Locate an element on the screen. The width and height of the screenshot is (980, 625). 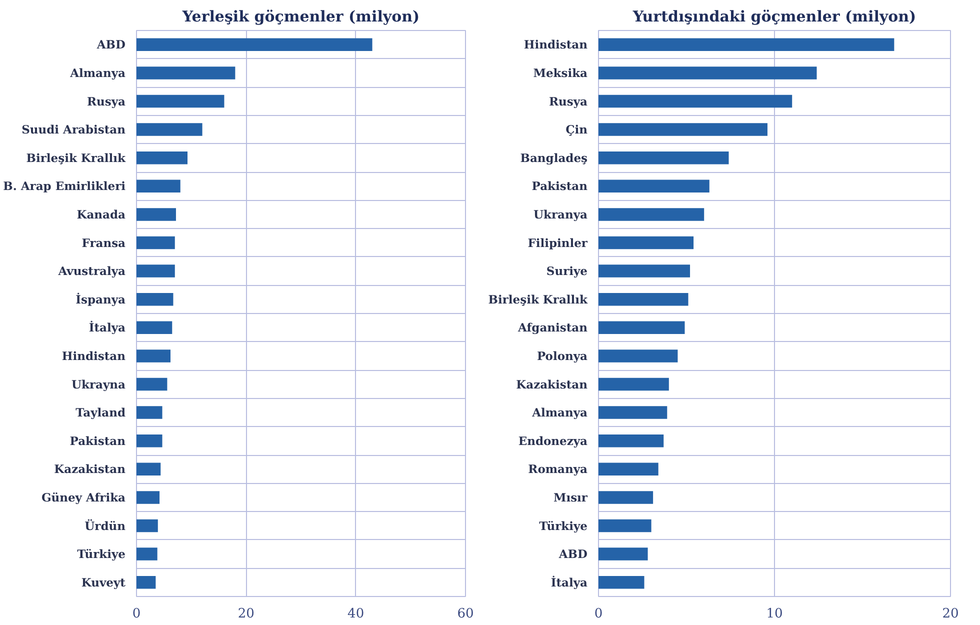
y-tick-label: Çin is located at coordinates (577, 129).